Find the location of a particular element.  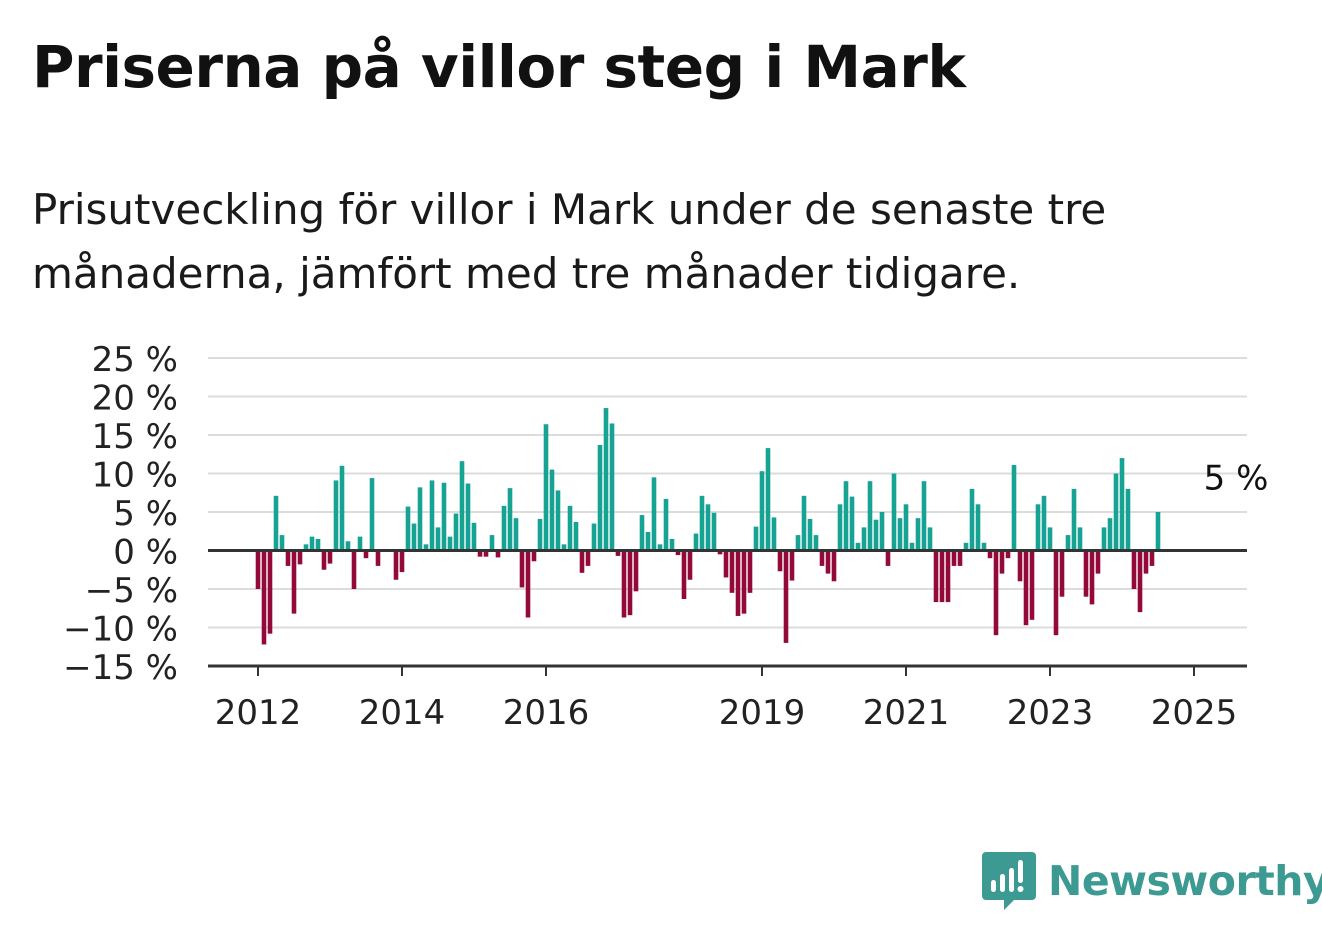

x-tick-label: 2012 is located at coordinates (258, 713).